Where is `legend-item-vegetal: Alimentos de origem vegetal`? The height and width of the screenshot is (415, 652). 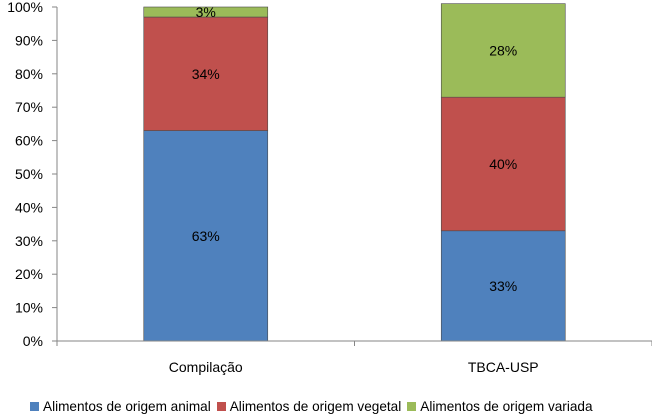
legend-item-vegetal: Alimentos de origem vegetal is located at coordinates (309, 406).